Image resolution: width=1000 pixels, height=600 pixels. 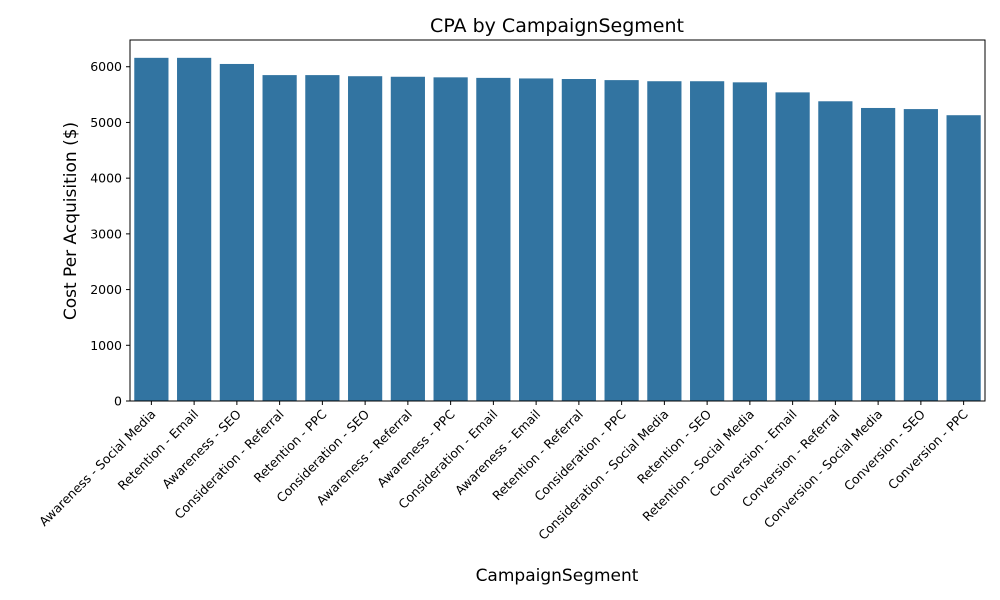 I want to click on y-tick-label: 0, so click(x=118, y=401).